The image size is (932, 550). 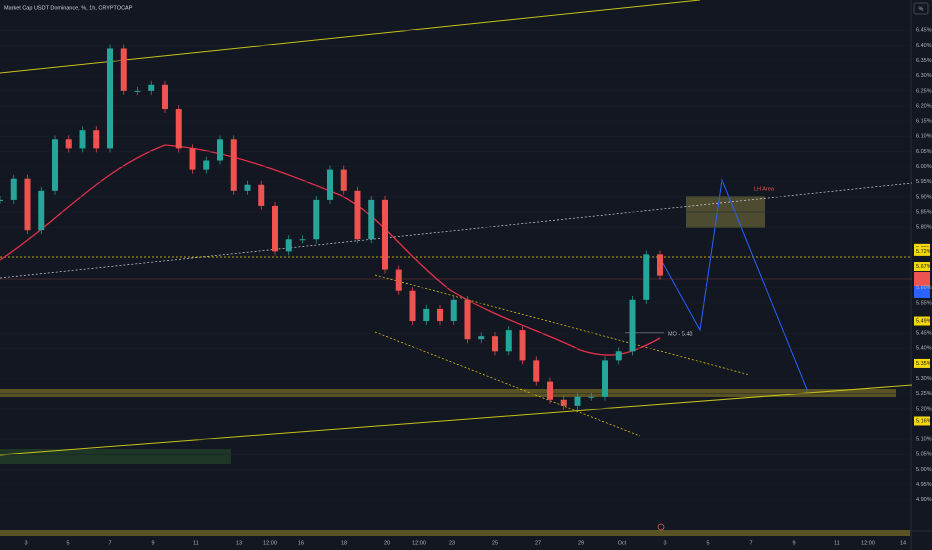 What do you see at coordinates (903, 543) in the screenshot?
I see `x-tick-label: 14` at bounding box center [903, 543].